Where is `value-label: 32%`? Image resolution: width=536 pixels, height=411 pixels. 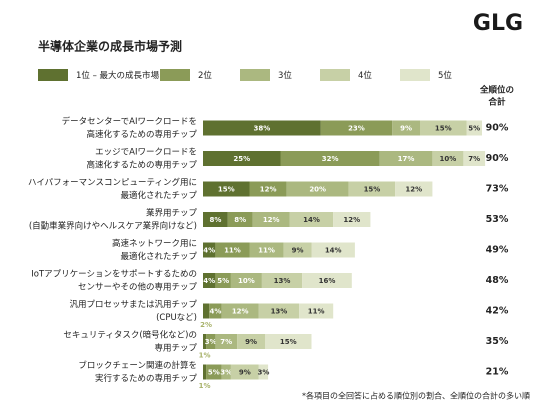
value-label: 32% is located at coordinates (330, 159).